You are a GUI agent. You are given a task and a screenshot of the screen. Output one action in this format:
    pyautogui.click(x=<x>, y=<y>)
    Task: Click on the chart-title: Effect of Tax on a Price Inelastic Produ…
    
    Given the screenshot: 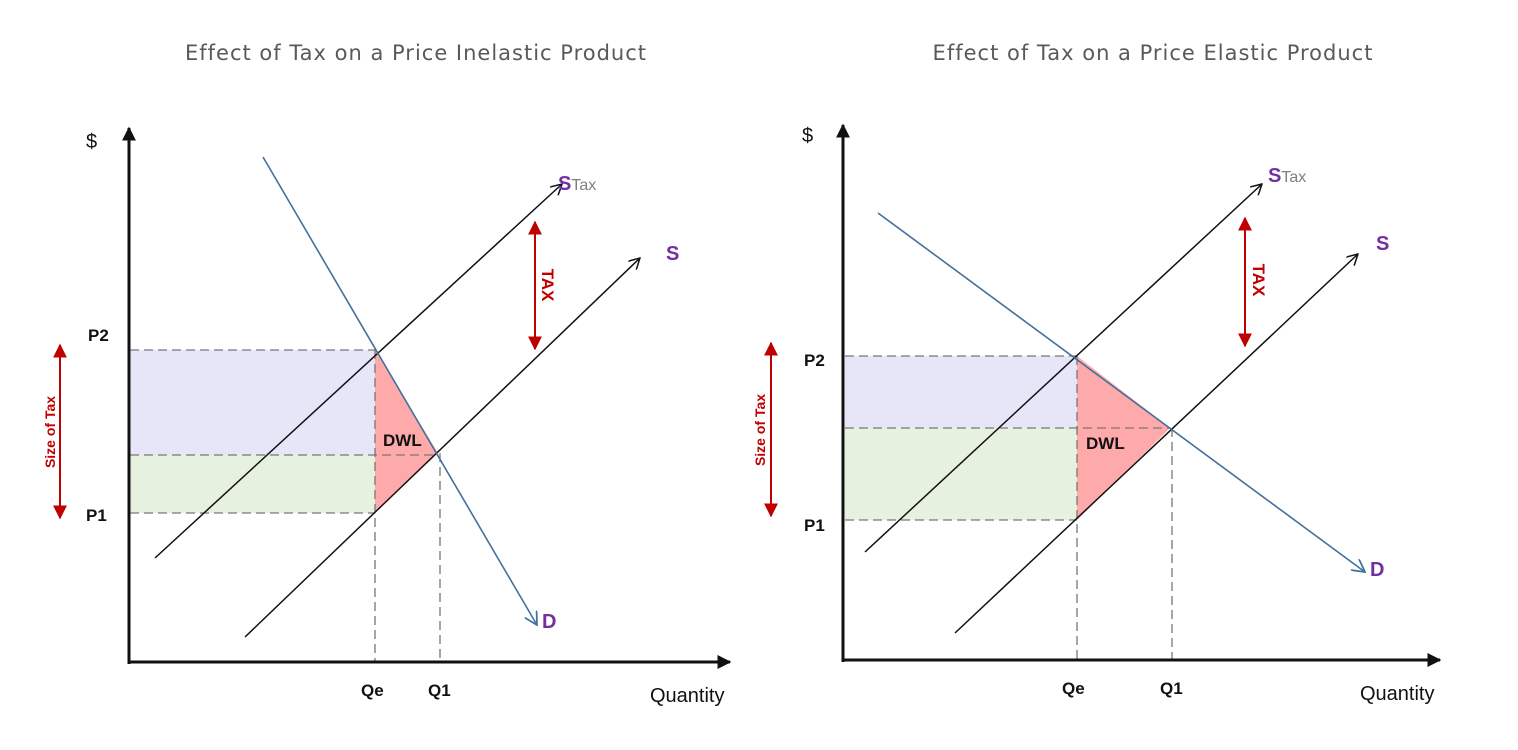 What is the action you would take?
    pyautogui.click(x=416, y=53)
    